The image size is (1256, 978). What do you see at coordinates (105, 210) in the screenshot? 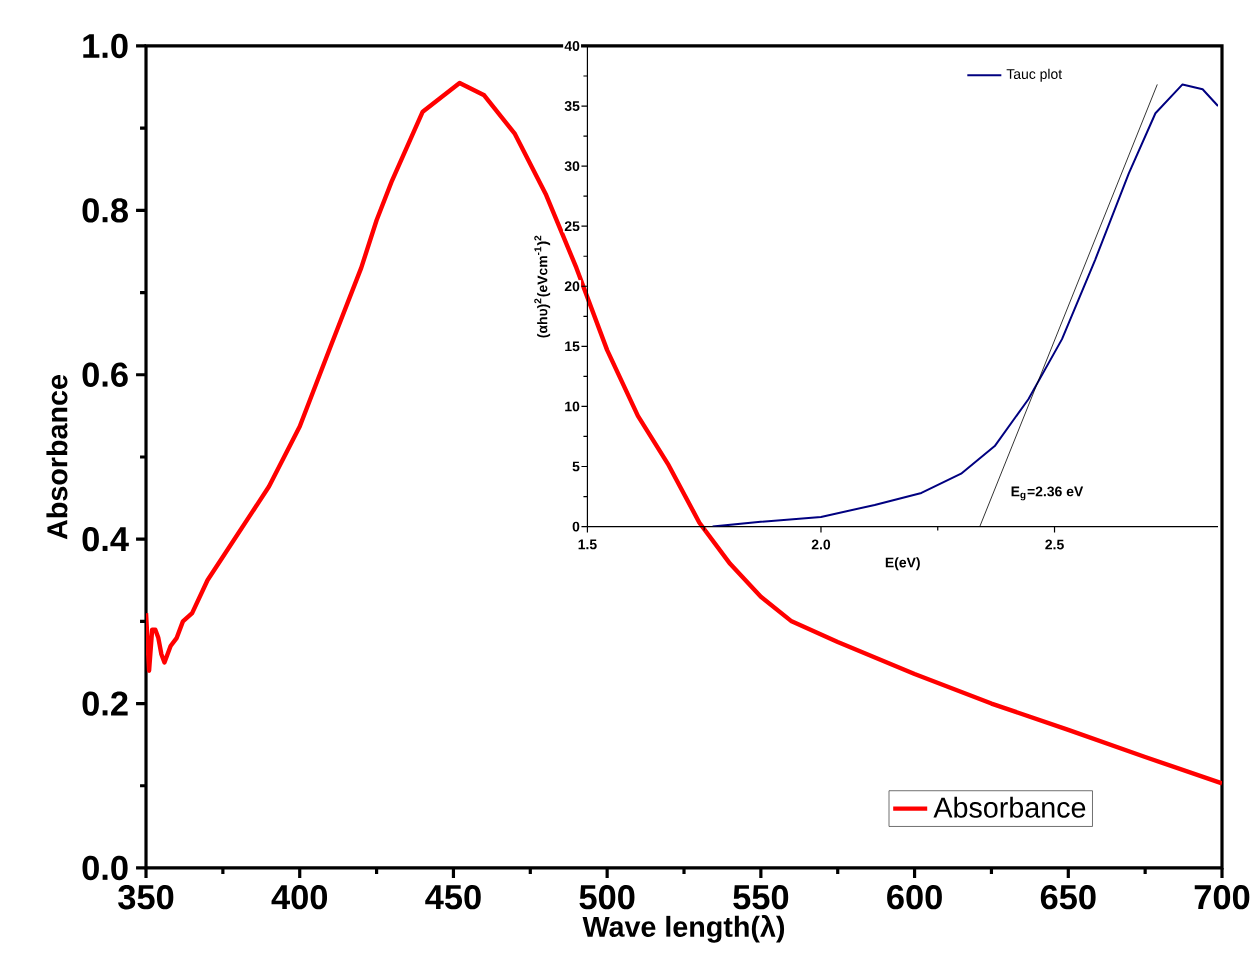
I see `y-tick-label: 0.8` at bounding box center [105, 210].